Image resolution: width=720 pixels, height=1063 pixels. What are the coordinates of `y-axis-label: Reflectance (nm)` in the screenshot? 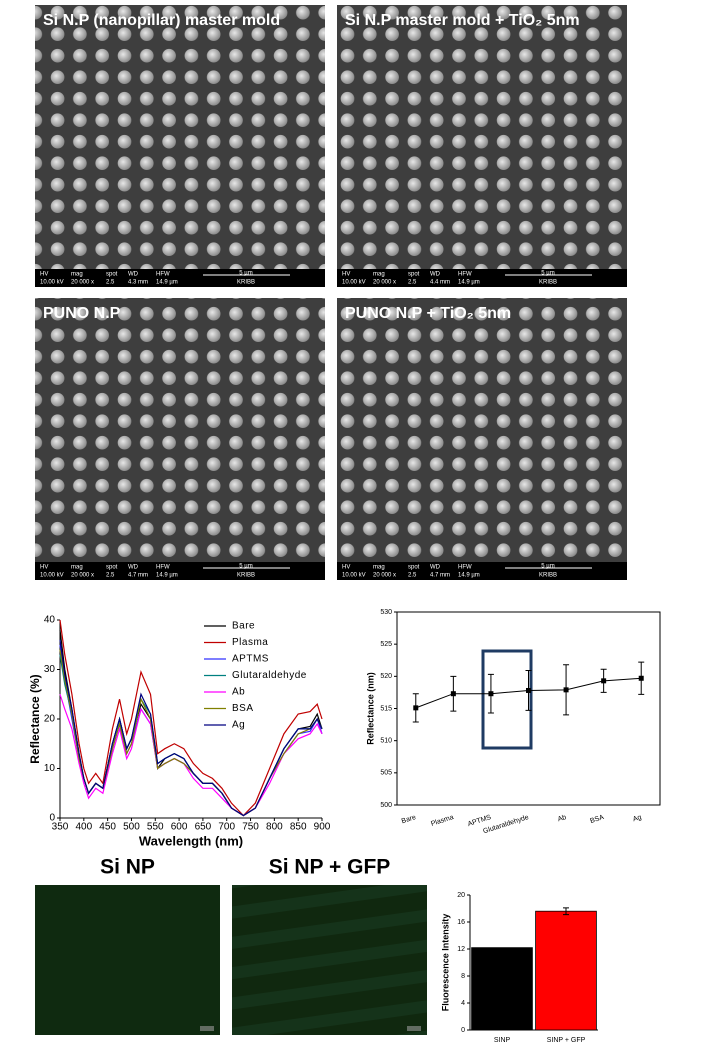 It's located at (370, 708).